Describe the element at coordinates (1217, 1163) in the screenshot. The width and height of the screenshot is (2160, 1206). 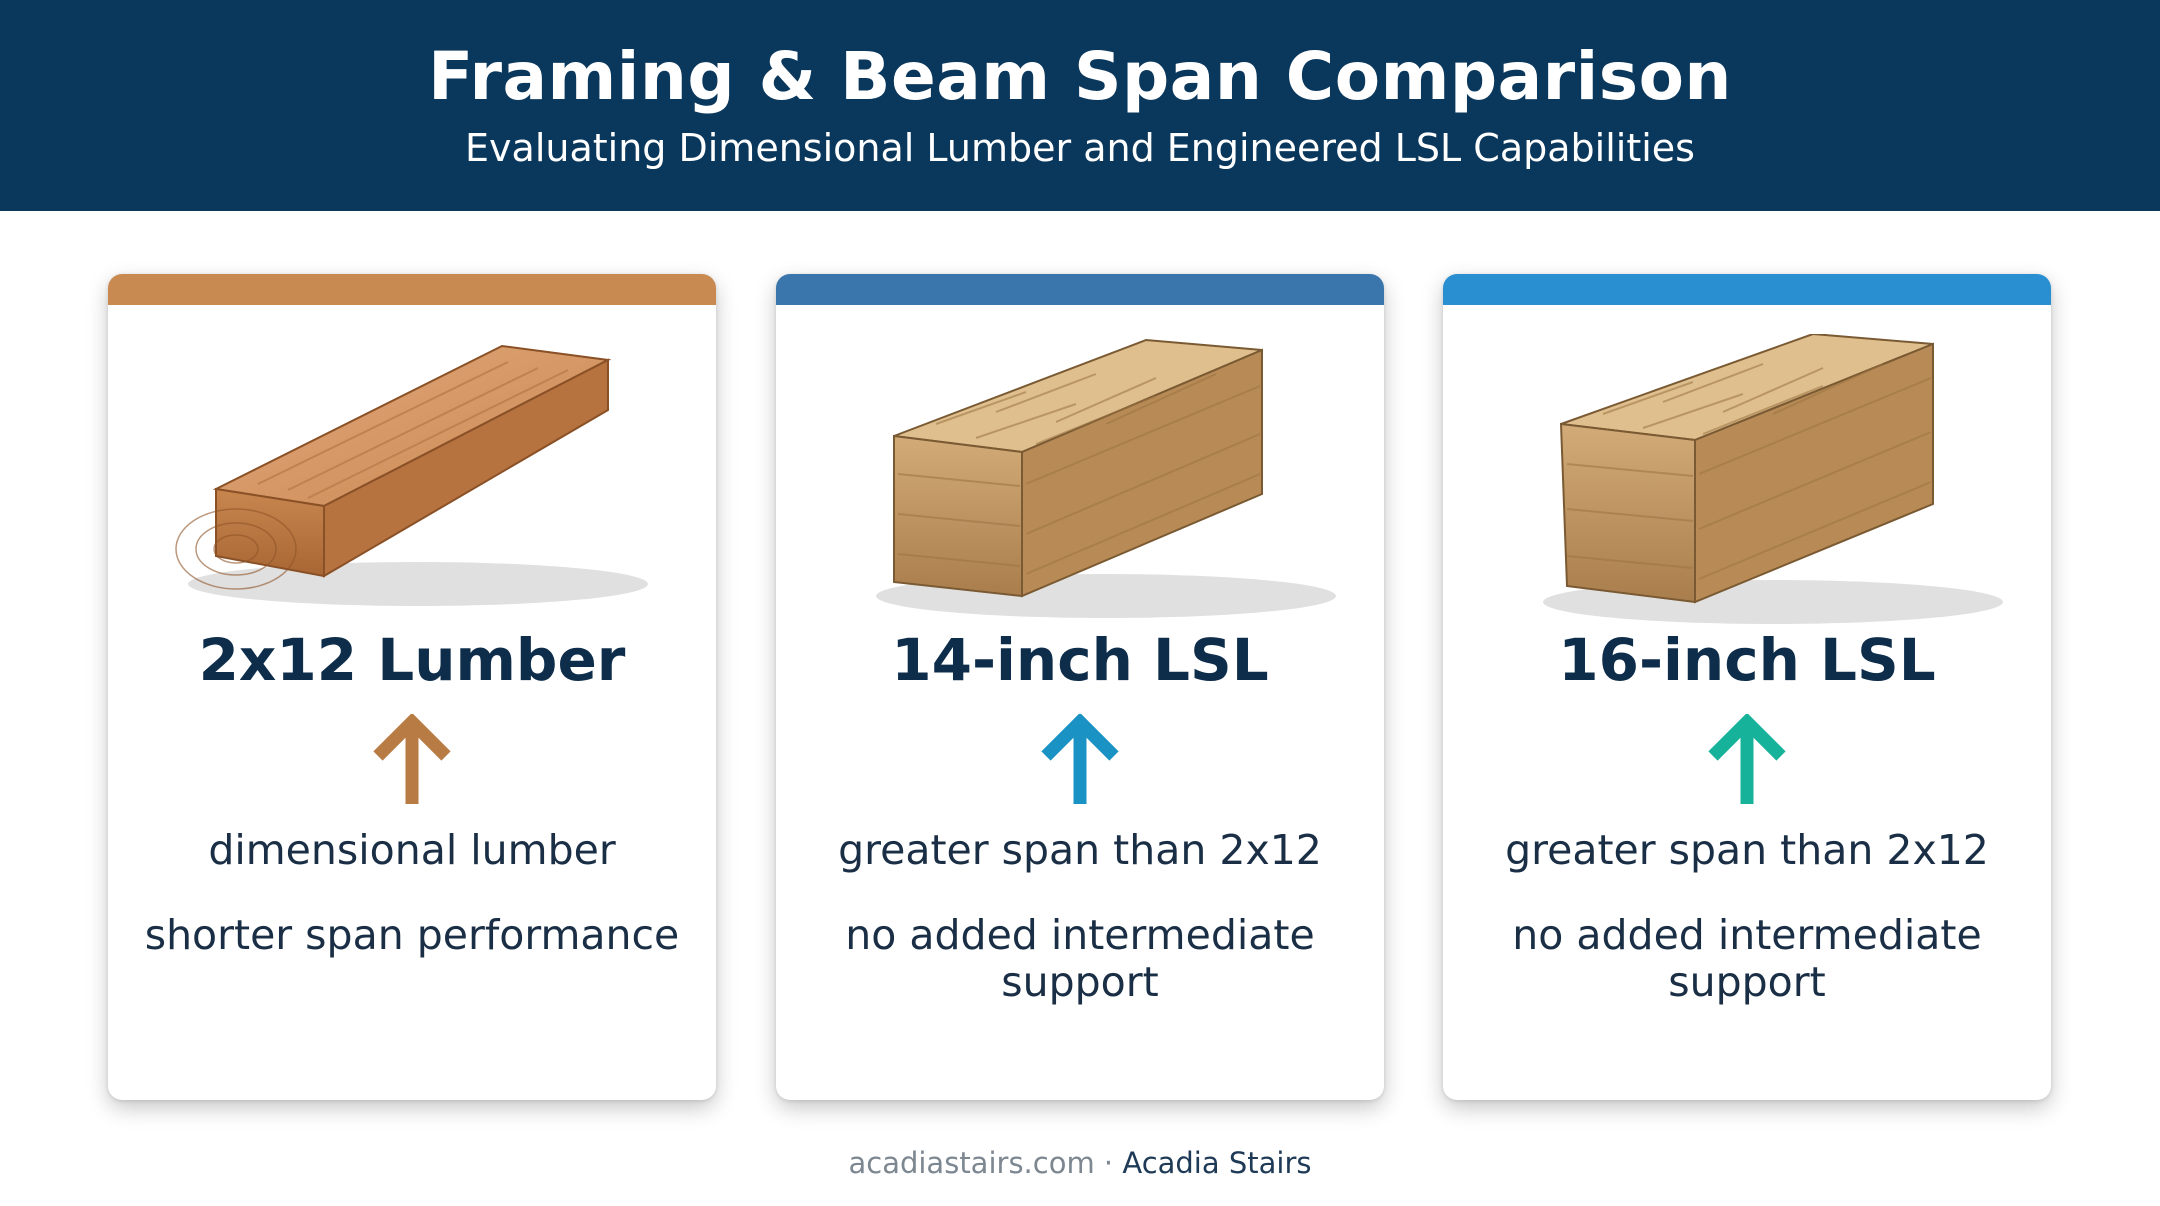
I see `footer-brand: Acadia Stairs` at that location.